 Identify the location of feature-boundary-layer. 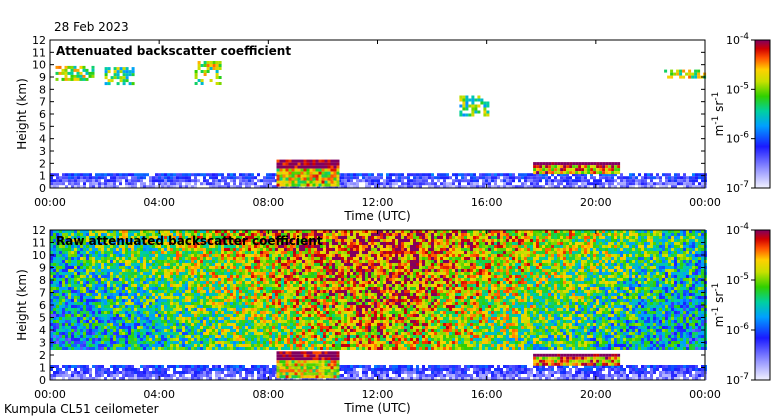
(378, 372).